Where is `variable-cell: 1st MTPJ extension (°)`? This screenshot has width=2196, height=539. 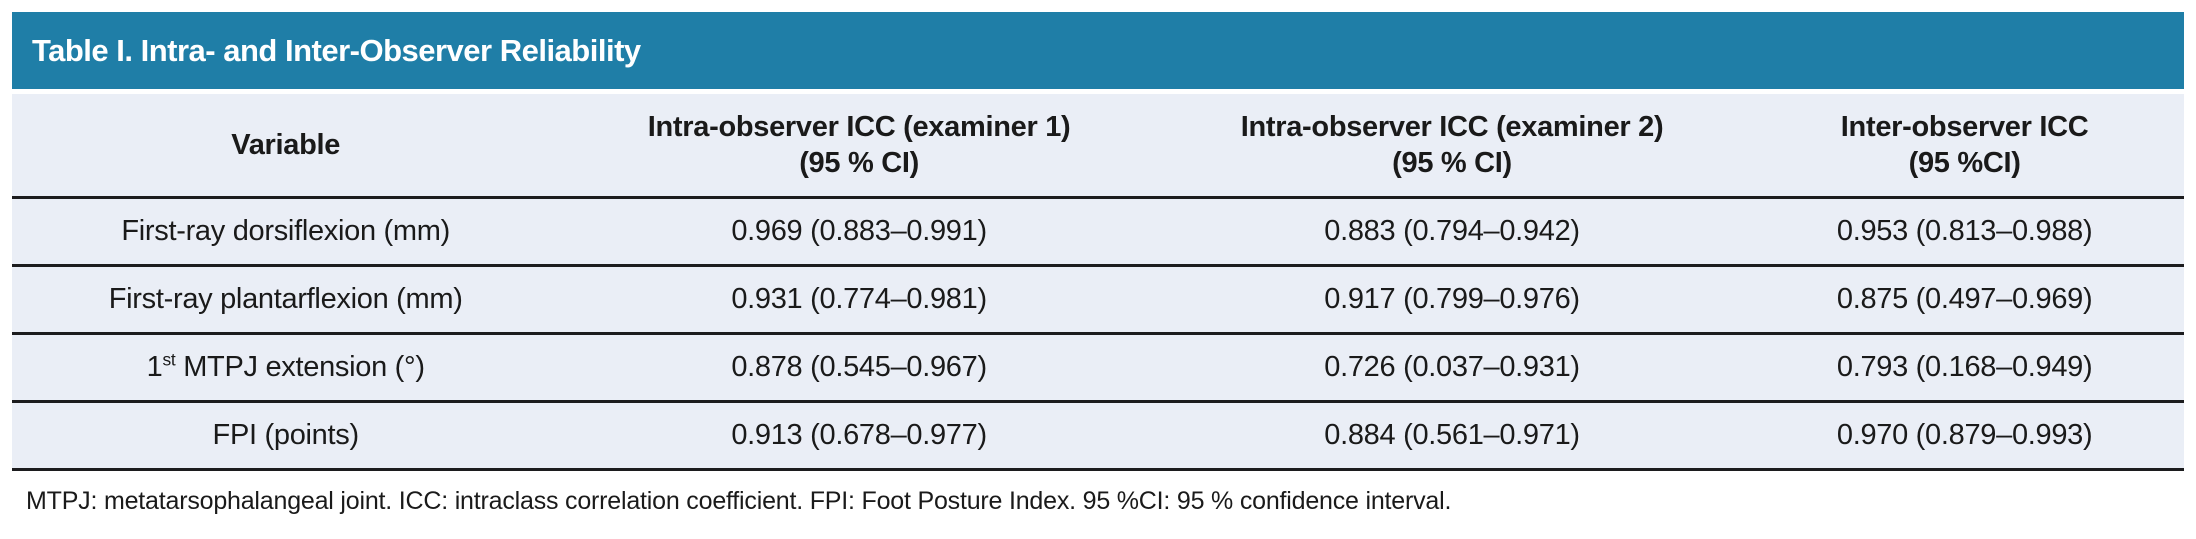 variable-cell: 1st MTPJ extension (°) is located at coordinates (285, 367).